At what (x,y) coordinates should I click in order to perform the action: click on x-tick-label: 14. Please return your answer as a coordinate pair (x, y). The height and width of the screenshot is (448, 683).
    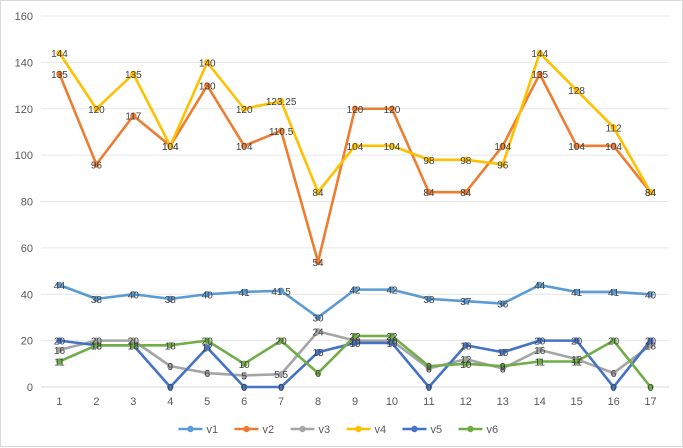
    Looking at the image, I should click on (540, 402).